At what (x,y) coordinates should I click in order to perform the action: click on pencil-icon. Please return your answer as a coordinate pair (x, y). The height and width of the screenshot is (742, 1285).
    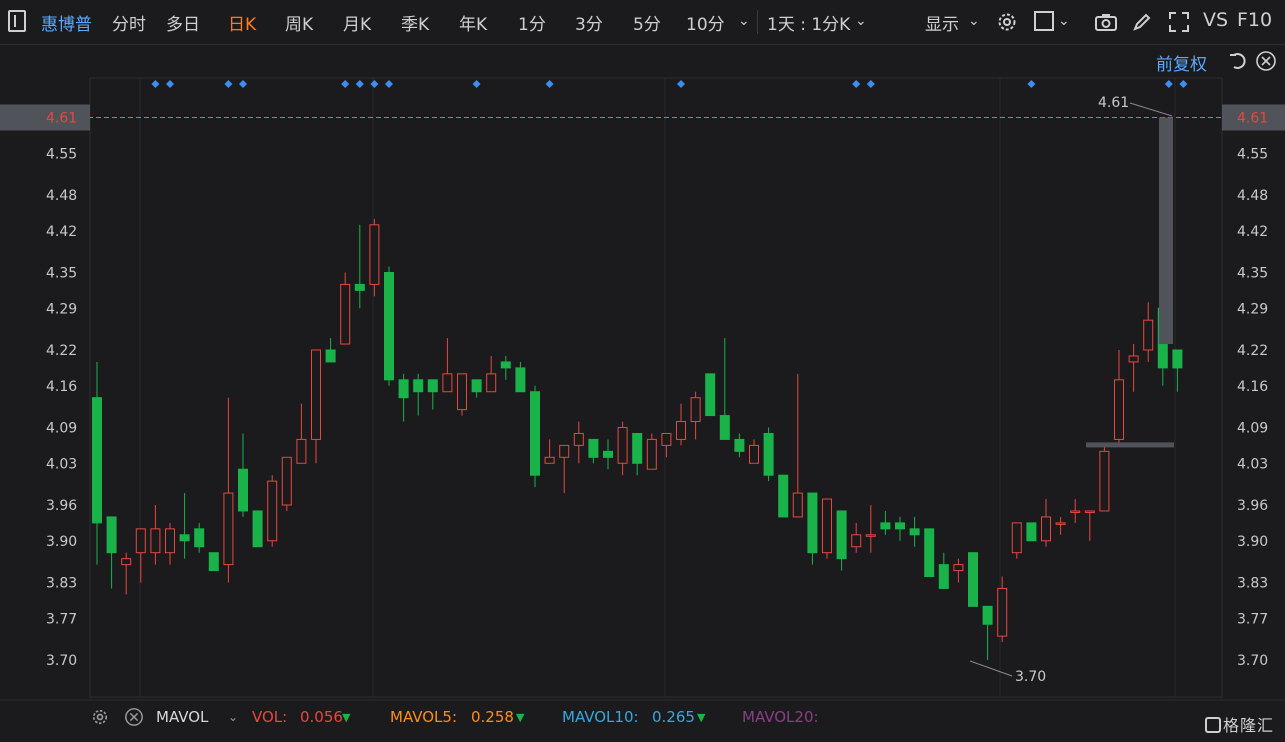
    Looking at the image, I should click on (1142, 22).